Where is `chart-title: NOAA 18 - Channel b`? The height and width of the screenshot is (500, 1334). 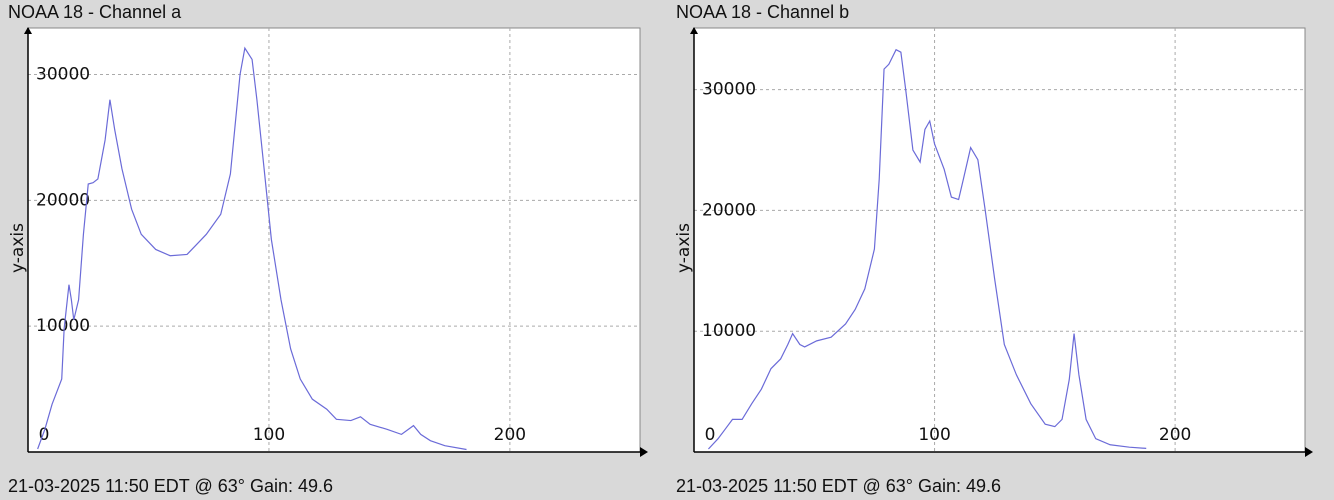 chart-title: NOAA 18 - Channel b is located at coordinates (762, 12).